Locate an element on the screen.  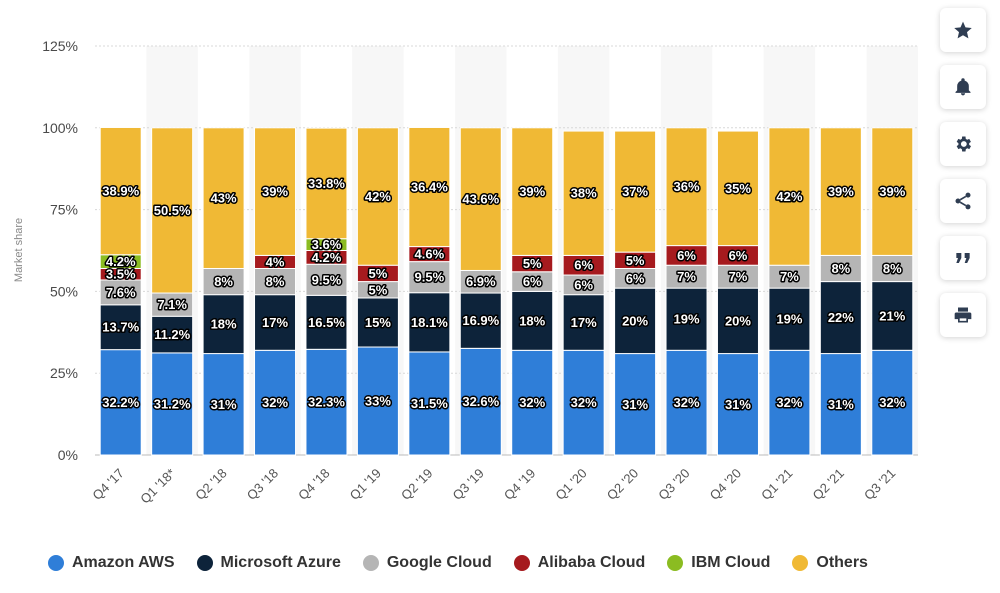
x-tick-label: Q4 '18 is located at coordinates (313, 484).